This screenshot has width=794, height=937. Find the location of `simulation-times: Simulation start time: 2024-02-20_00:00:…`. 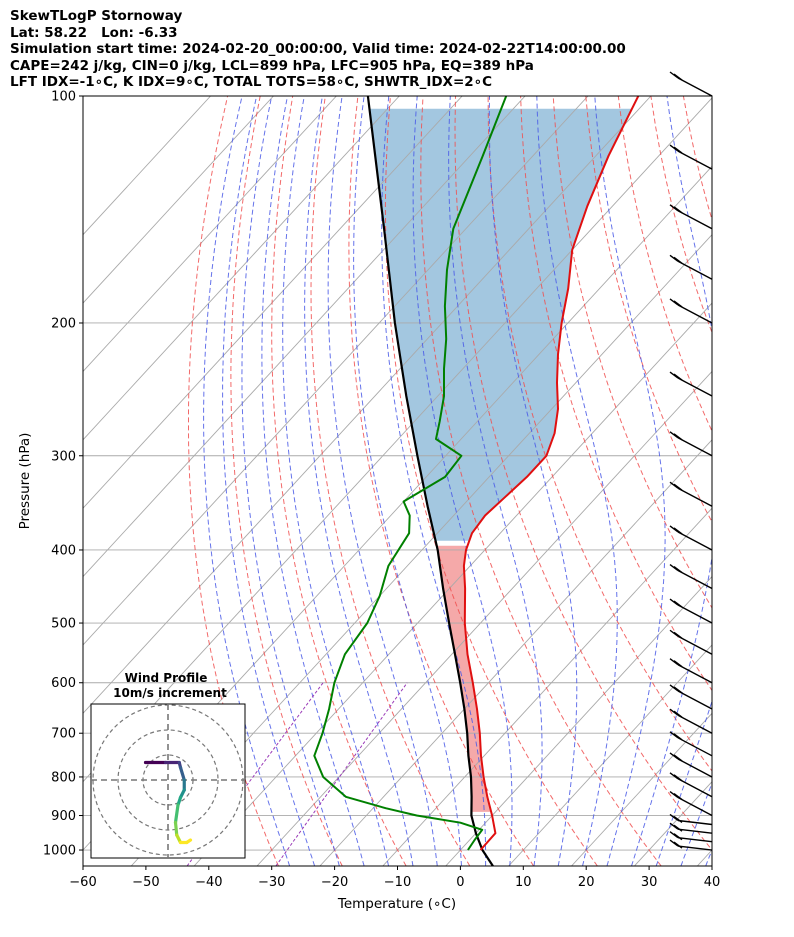

simulation-times: Simulation start time: 2024-02-20_00:00:… is located at coordinates (318, 49).